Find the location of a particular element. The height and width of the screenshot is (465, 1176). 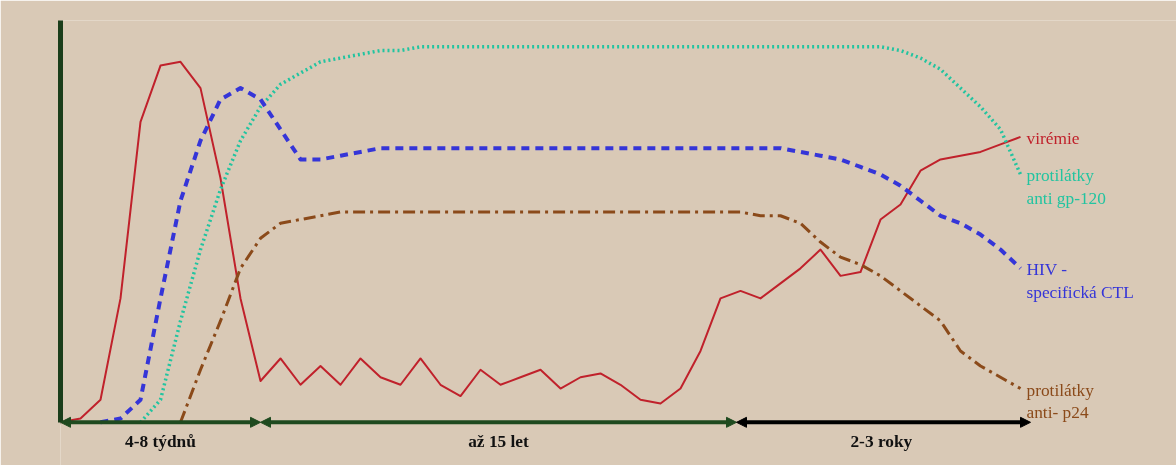

series-label: protilátky anti- p24 is located at coordinates (1060, 401).